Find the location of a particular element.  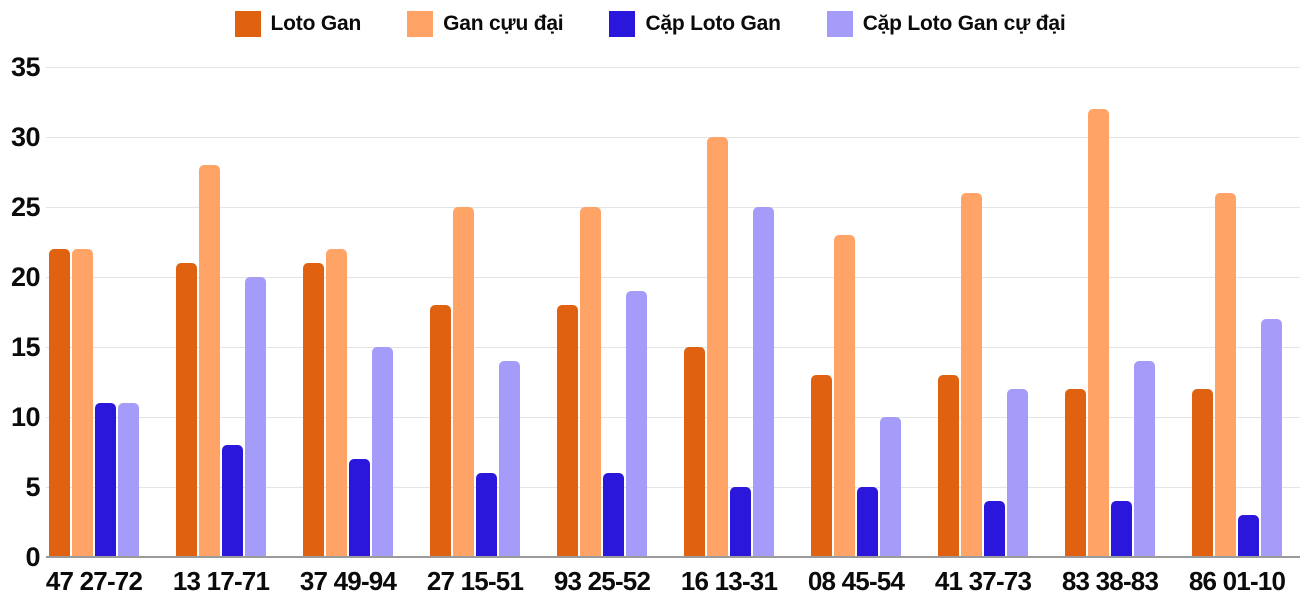

y-axis-tick-label: 5 is located at coordinates (32, 487).